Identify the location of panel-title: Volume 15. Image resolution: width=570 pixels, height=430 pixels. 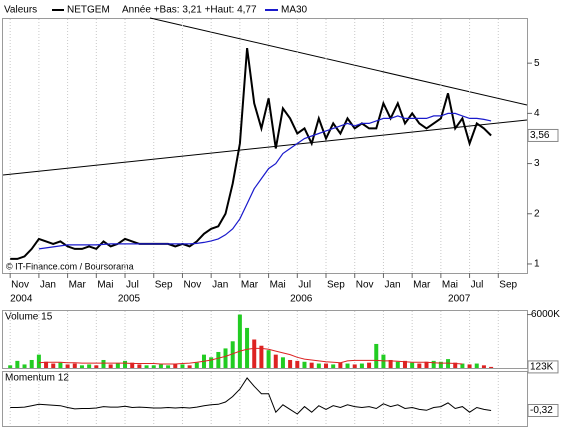
(29, 317).